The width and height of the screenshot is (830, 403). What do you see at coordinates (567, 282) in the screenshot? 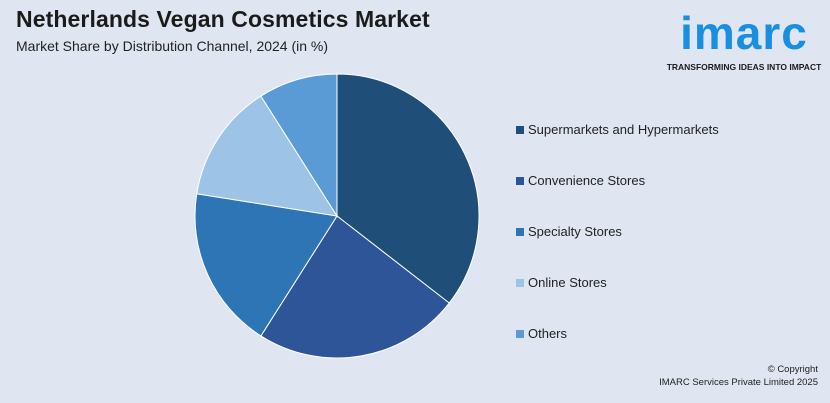
I see `legend-label: Online Stores` at bounding box center [567, 282].